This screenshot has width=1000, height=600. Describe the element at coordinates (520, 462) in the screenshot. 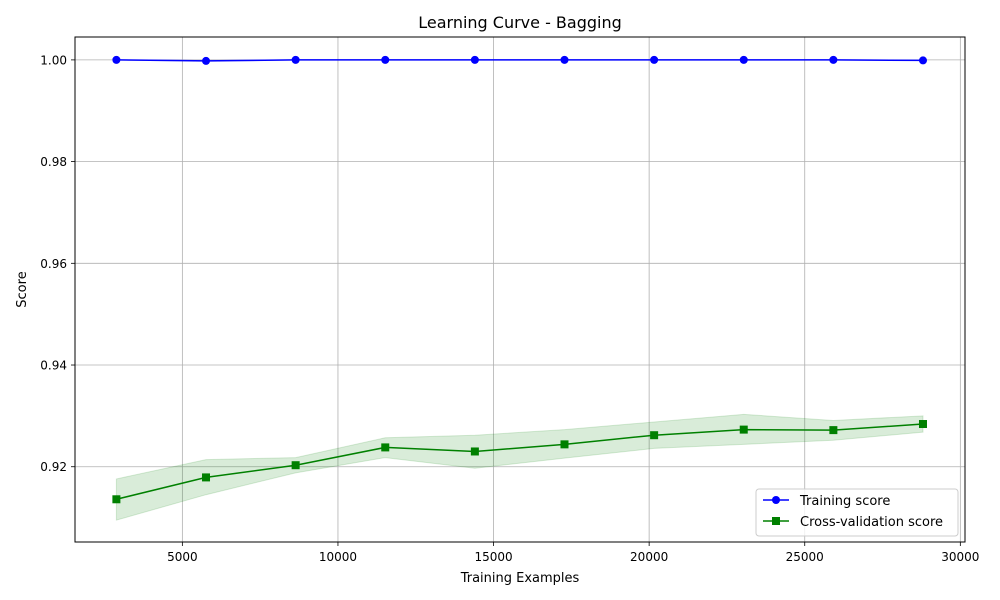

I see `cv-score-line` at that location.